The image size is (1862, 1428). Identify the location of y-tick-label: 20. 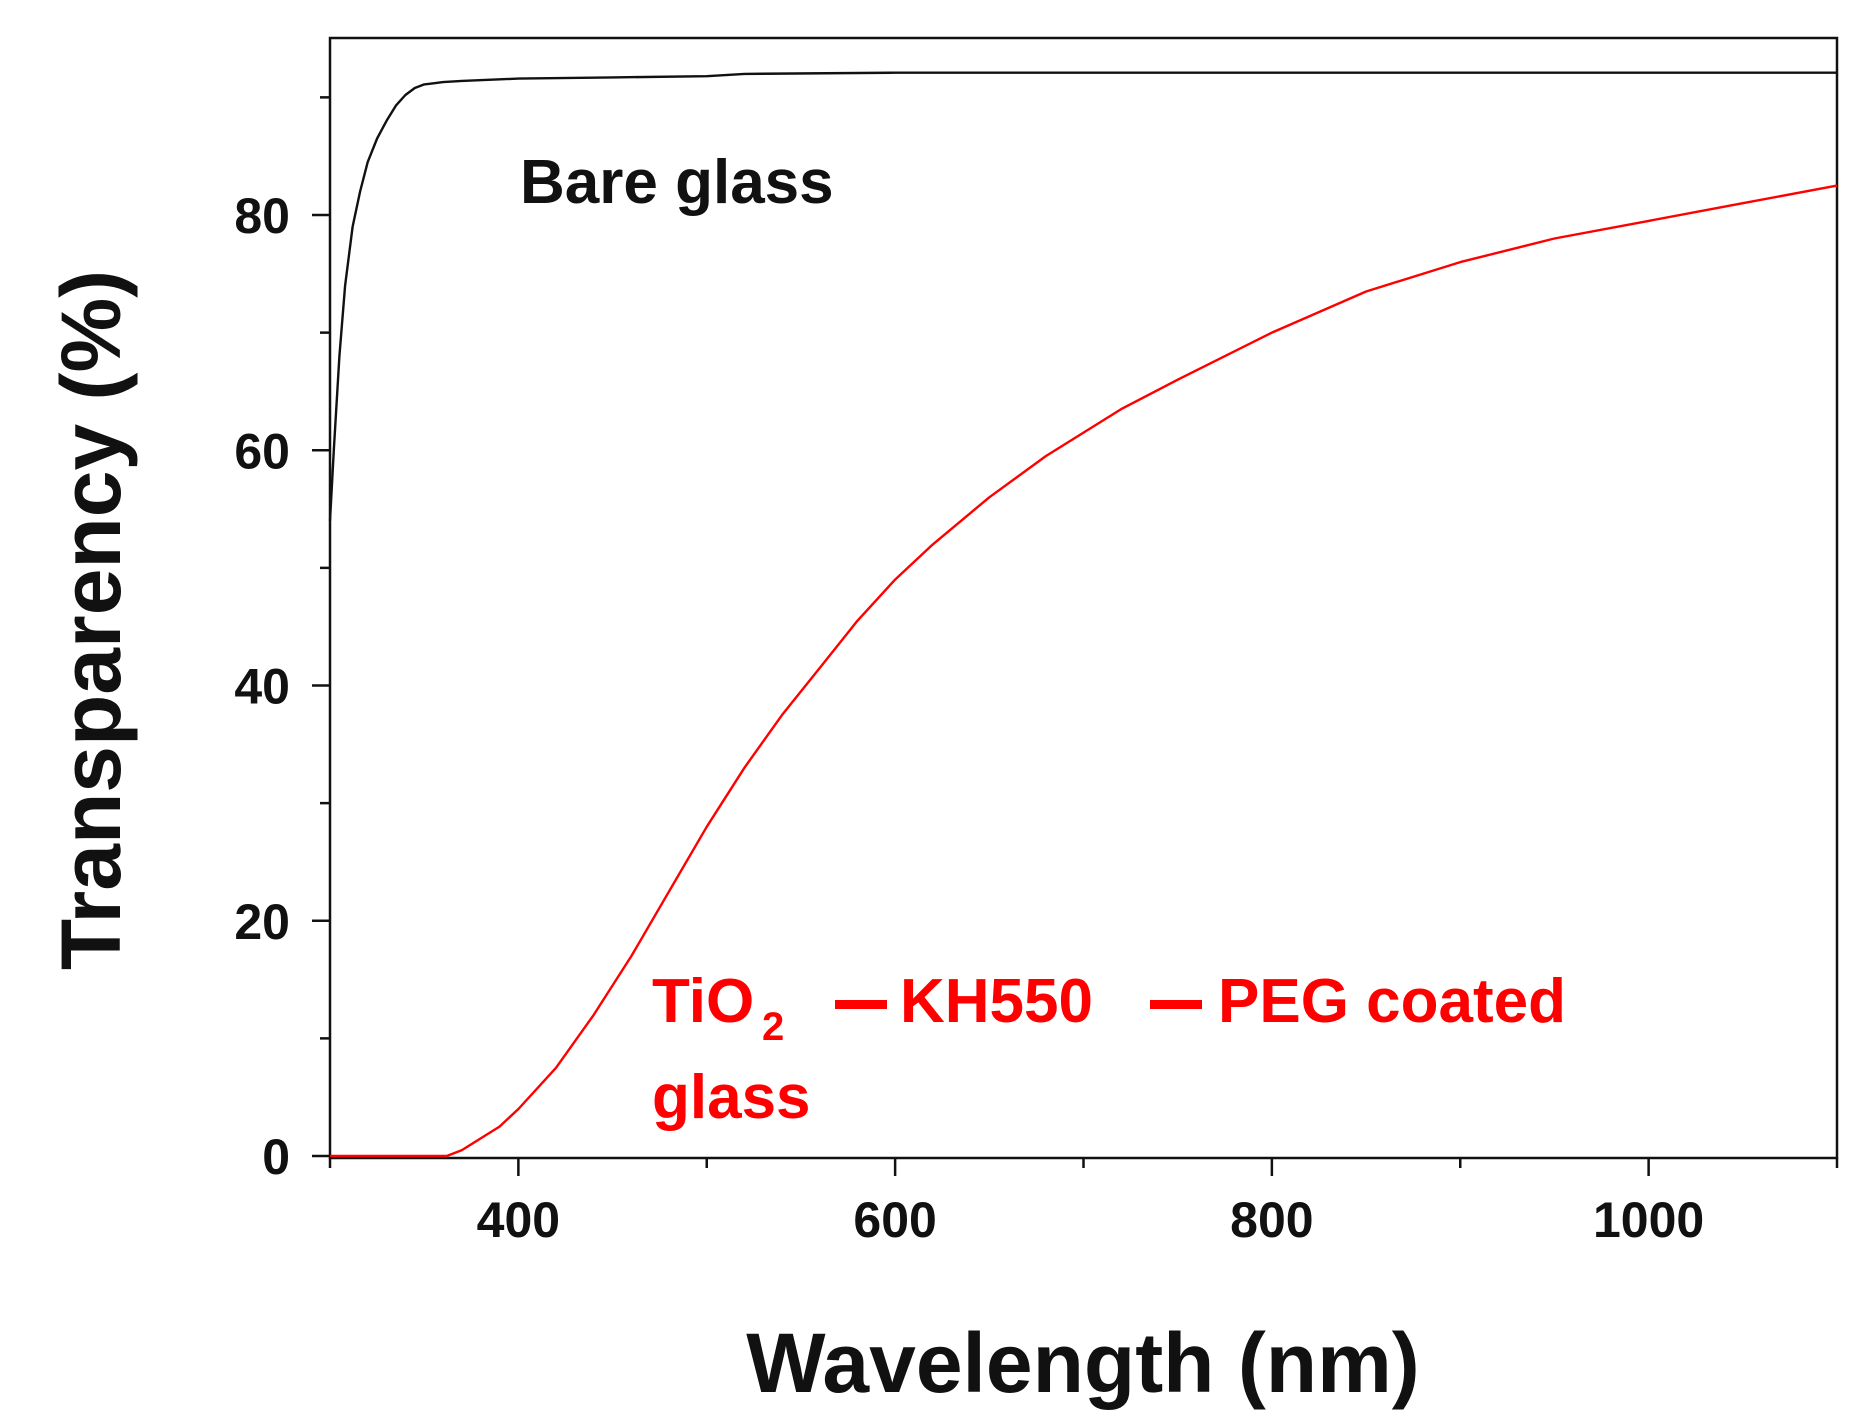
(262, 922).